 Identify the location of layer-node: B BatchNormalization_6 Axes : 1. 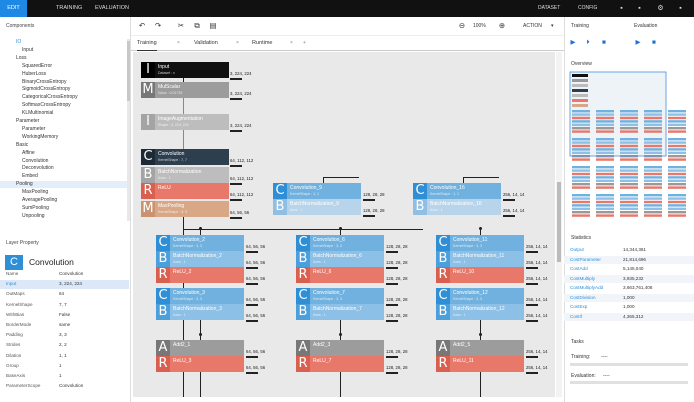
(340, 259).